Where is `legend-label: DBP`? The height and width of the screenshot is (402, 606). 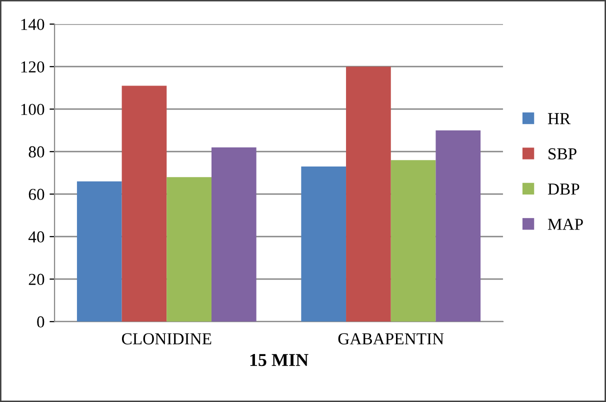
legend-label: DBP is located at coordinates (564, 189).